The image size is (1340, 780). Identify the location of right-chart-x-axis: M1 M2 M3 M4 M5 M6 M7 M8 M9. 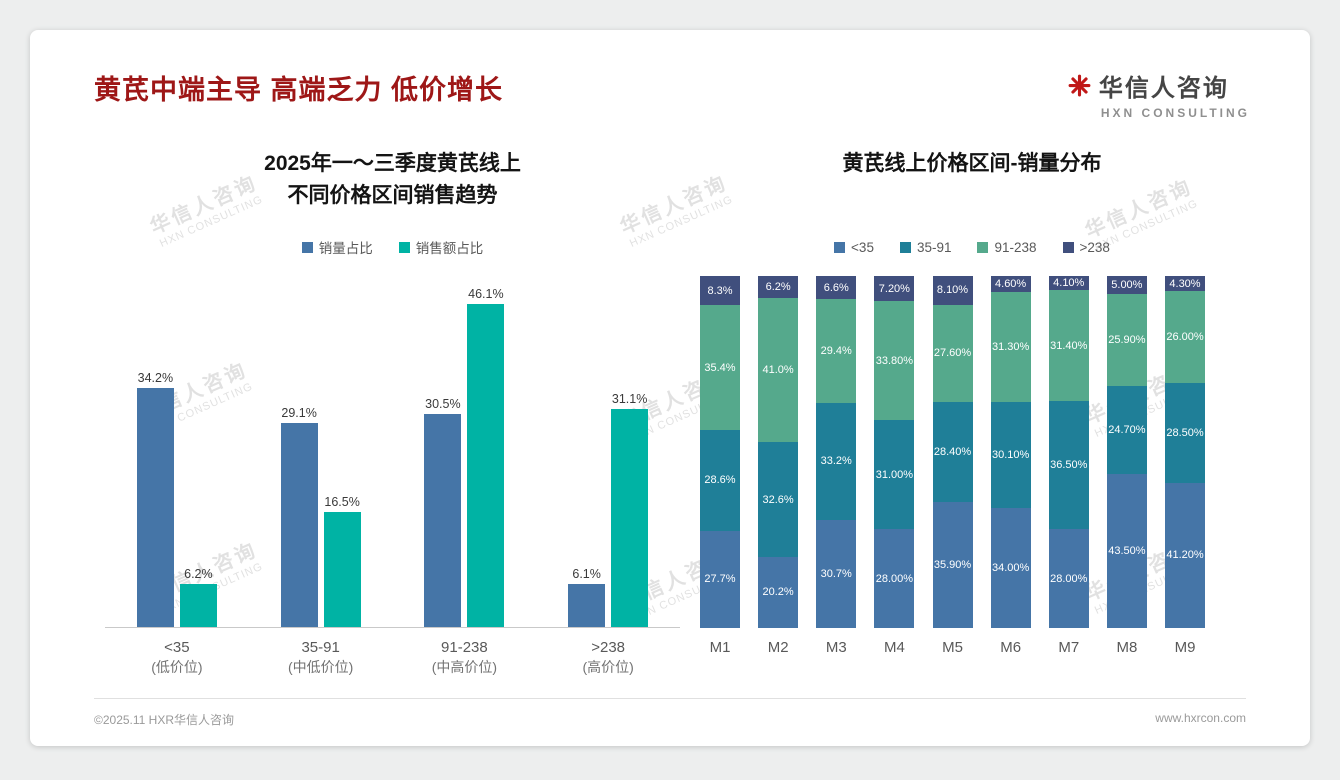
(952, 647).